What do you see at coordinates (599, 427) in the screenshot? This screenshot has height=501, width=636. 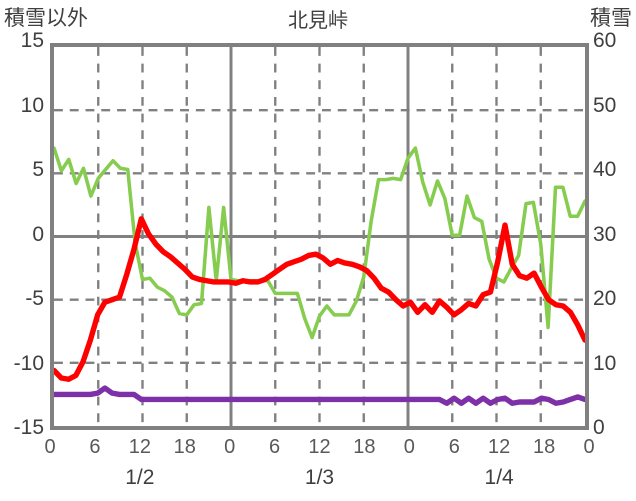 I see `y-axis-tick-right: 0` at bounding box center [599, 427].